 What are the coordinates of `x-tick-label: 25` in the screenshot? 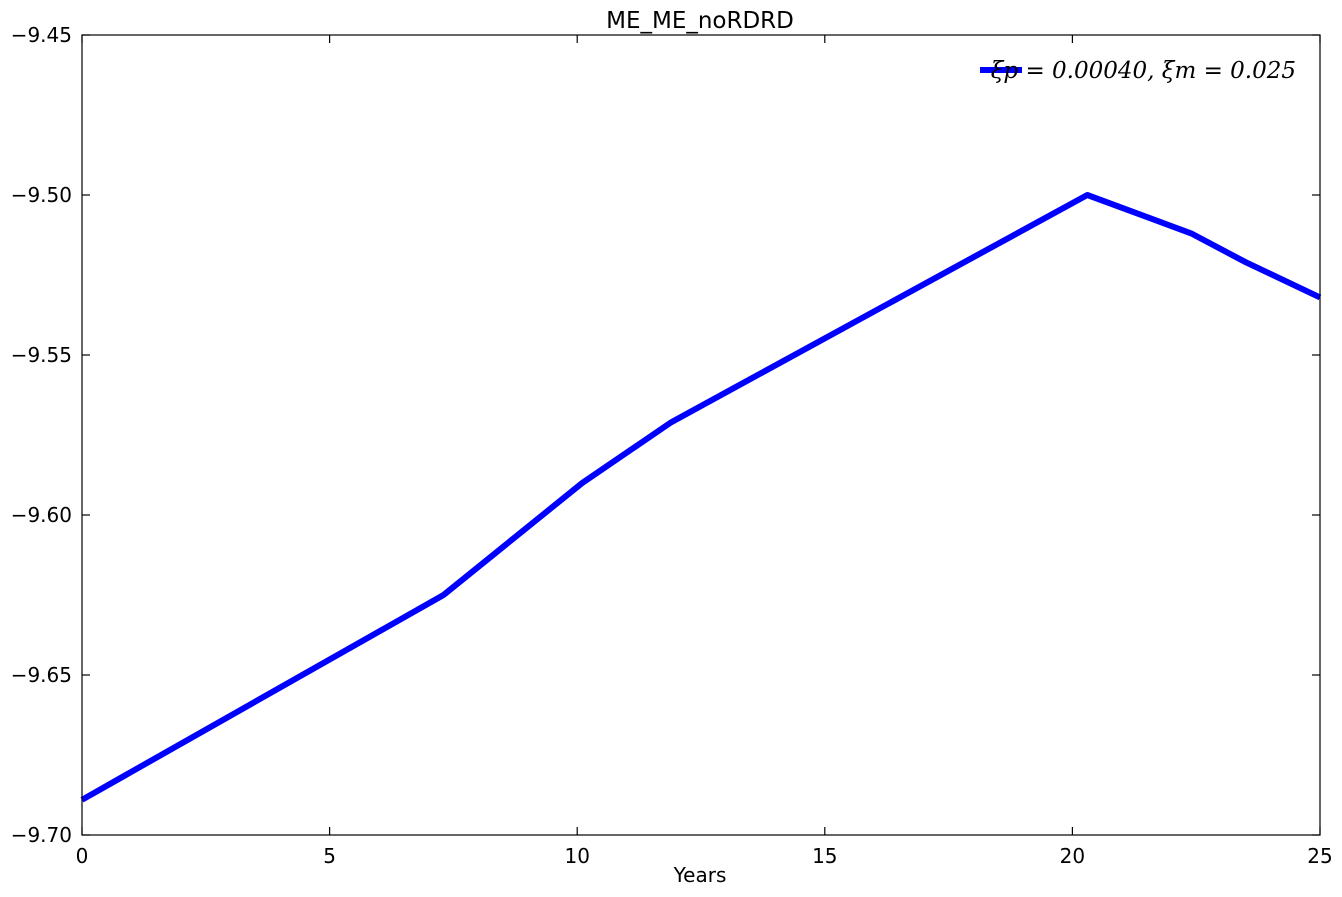 It's located at (1319, 856).